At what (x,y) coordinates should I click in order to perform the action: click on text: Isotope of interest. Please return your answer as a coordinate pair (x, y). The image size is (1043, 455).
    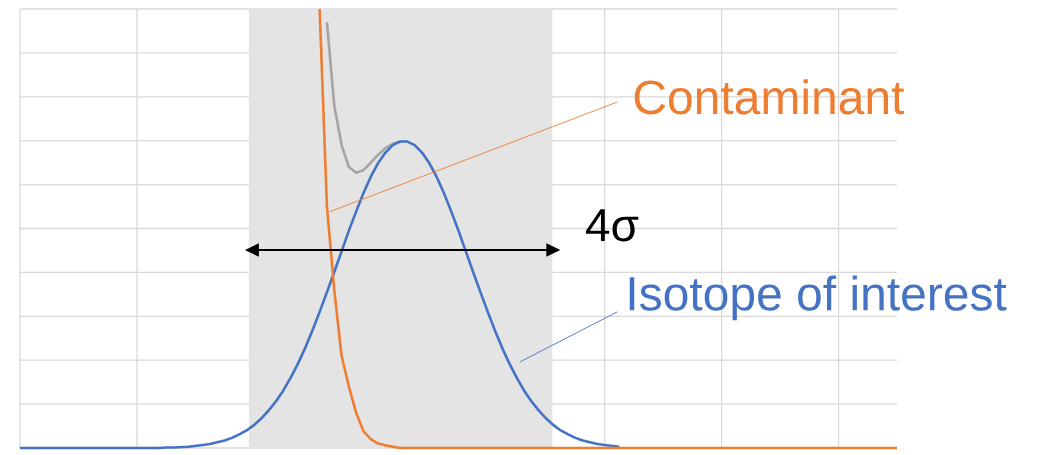
    Looking at the image, I should click on (818, 298).